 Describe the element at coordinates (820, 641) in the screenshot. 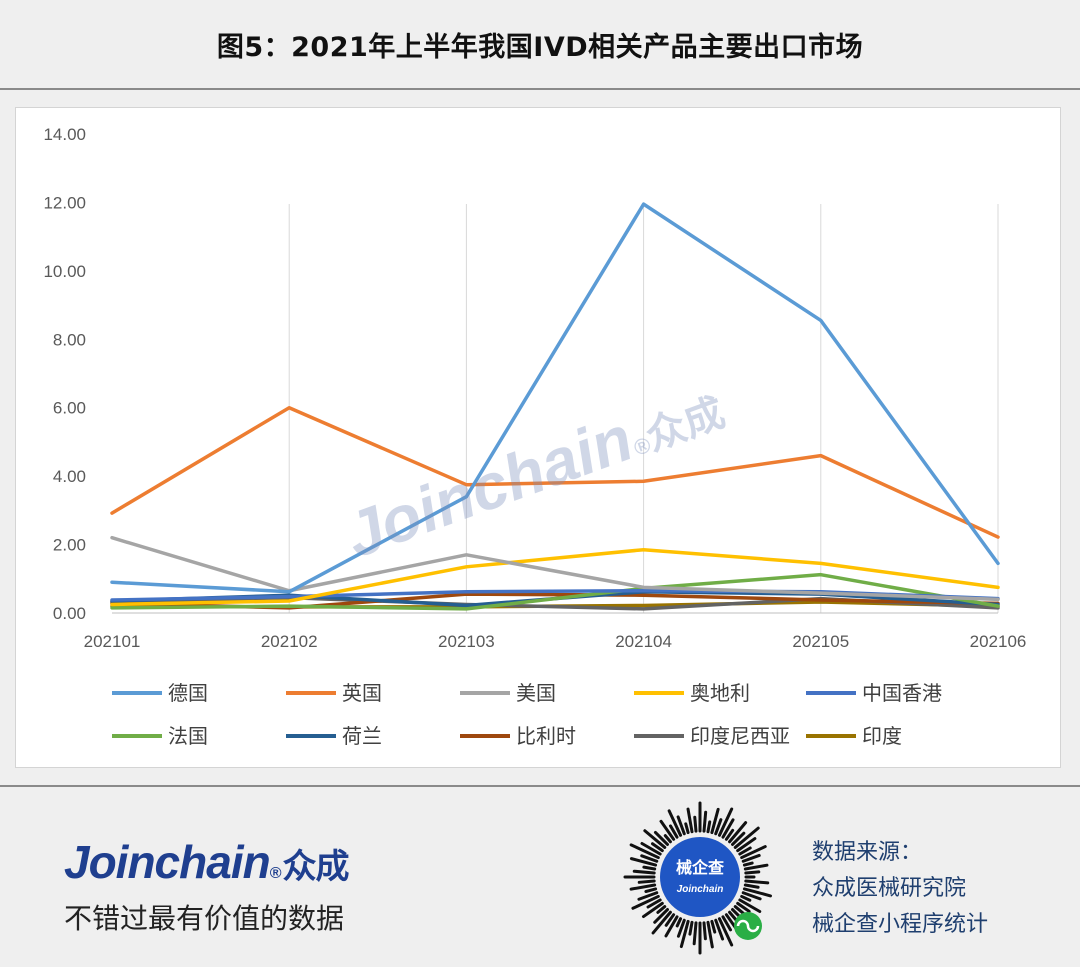

I see `x-tick-label: 202105` at that location.